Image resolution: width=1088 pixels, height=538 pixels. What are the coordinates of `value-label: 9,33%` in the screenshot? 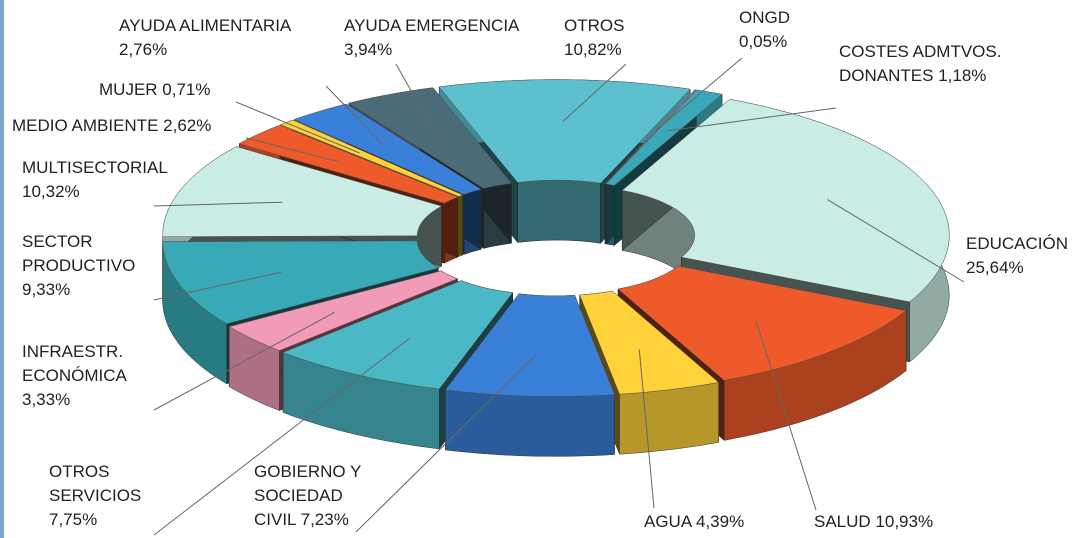 It's located at (46, 289).